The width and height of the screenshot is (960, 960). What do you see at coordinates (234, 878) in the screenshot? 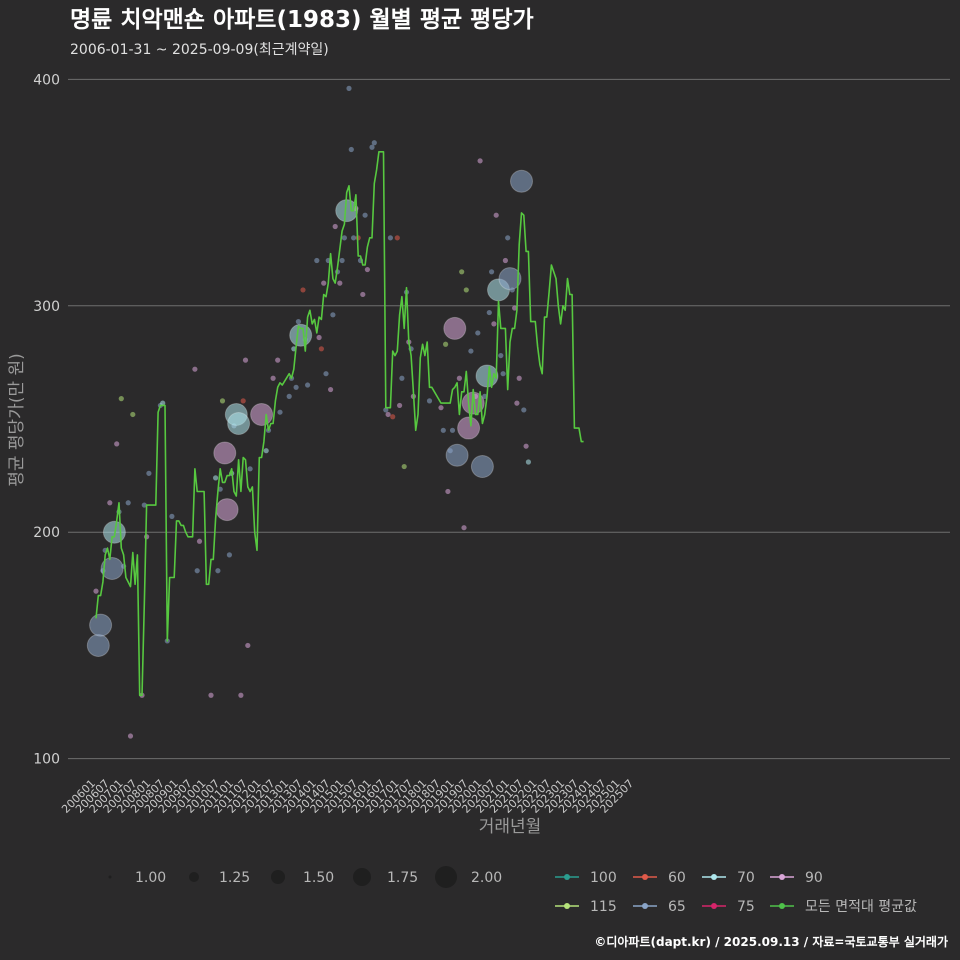
I see `size-legend-label: 1.25` at bounding box center [234, 878].